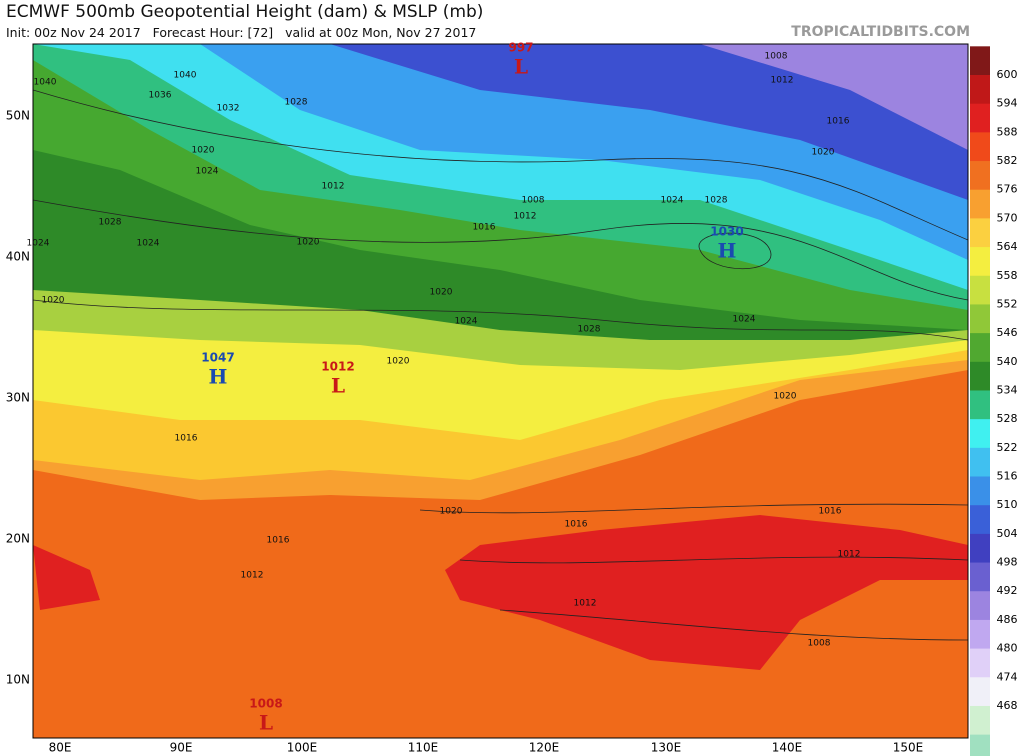 Image resolution: width=1024 pixels, height=756 pixels. What do you see at coordinates (1007, 303) in the screenshot?
I see `colorbar-label: 552` at bounding box center [1007, 303].